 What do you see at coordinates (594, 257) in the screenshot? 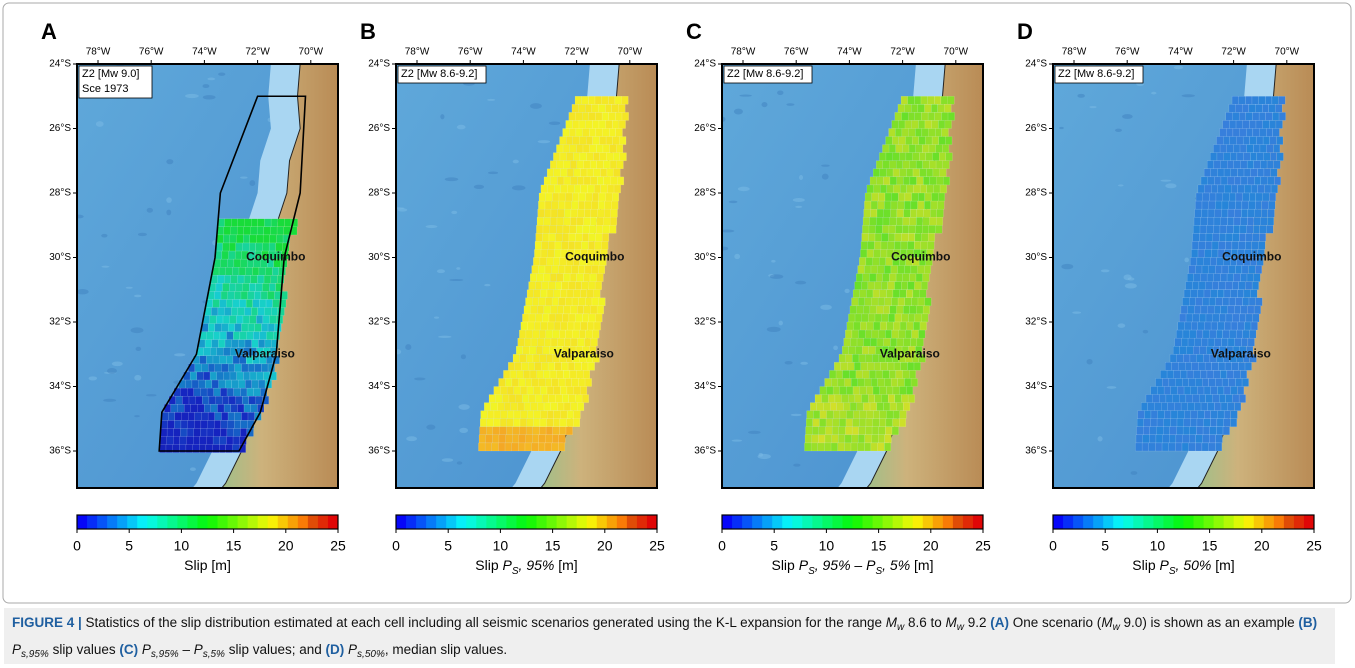
I see `place-name: Coquimbo` at bounding box center [594, 257].